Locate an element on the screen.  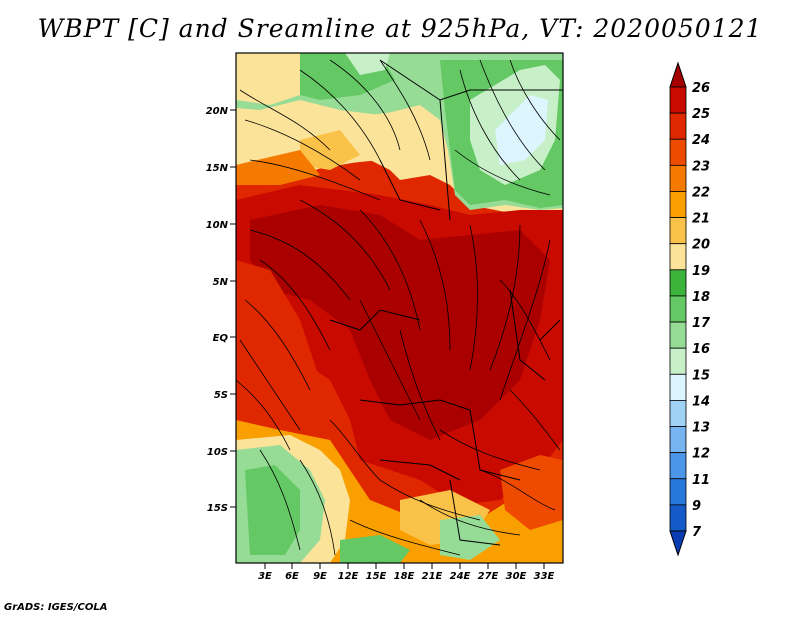
lat-axis: 20N 15N 10N 5N EQ 5S 10S 15S is located at coordinates (221, 310).